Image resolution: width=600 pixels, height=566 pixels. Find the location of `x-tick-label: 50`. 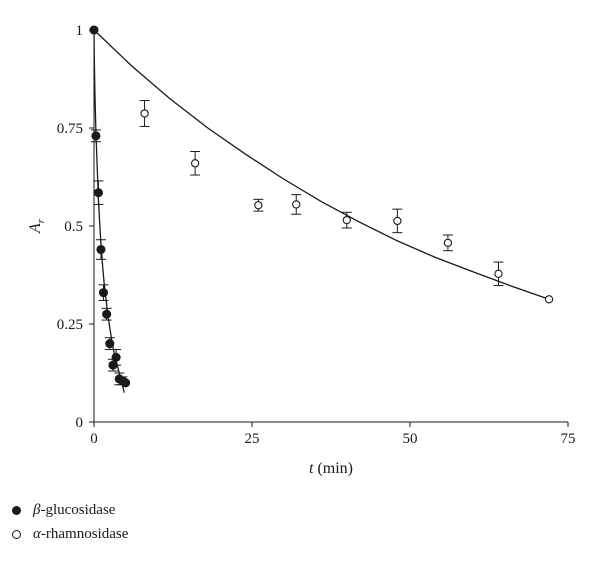

x-tick-label: 50 is located at coordinates (410, 439).